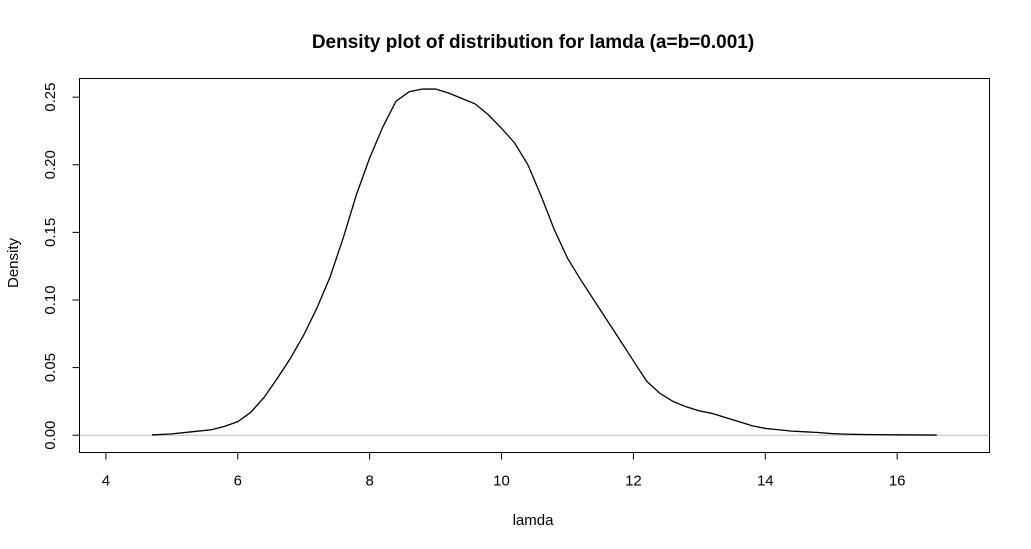 Image resolution: width=1031 pixels, height=549 pixels. I want to click on y-tick-label: 0.25, so click(50, 97).